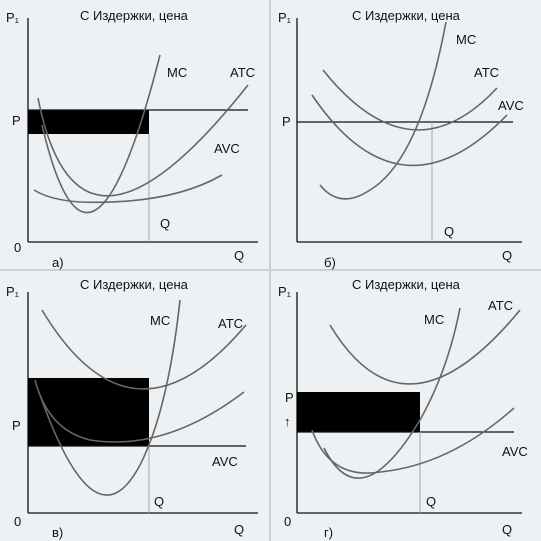  What do you see at coordinates (13, 17) in the screenshot?
I see `panel-a-y-axis-label: P₁` at bounding box center [13, 17].